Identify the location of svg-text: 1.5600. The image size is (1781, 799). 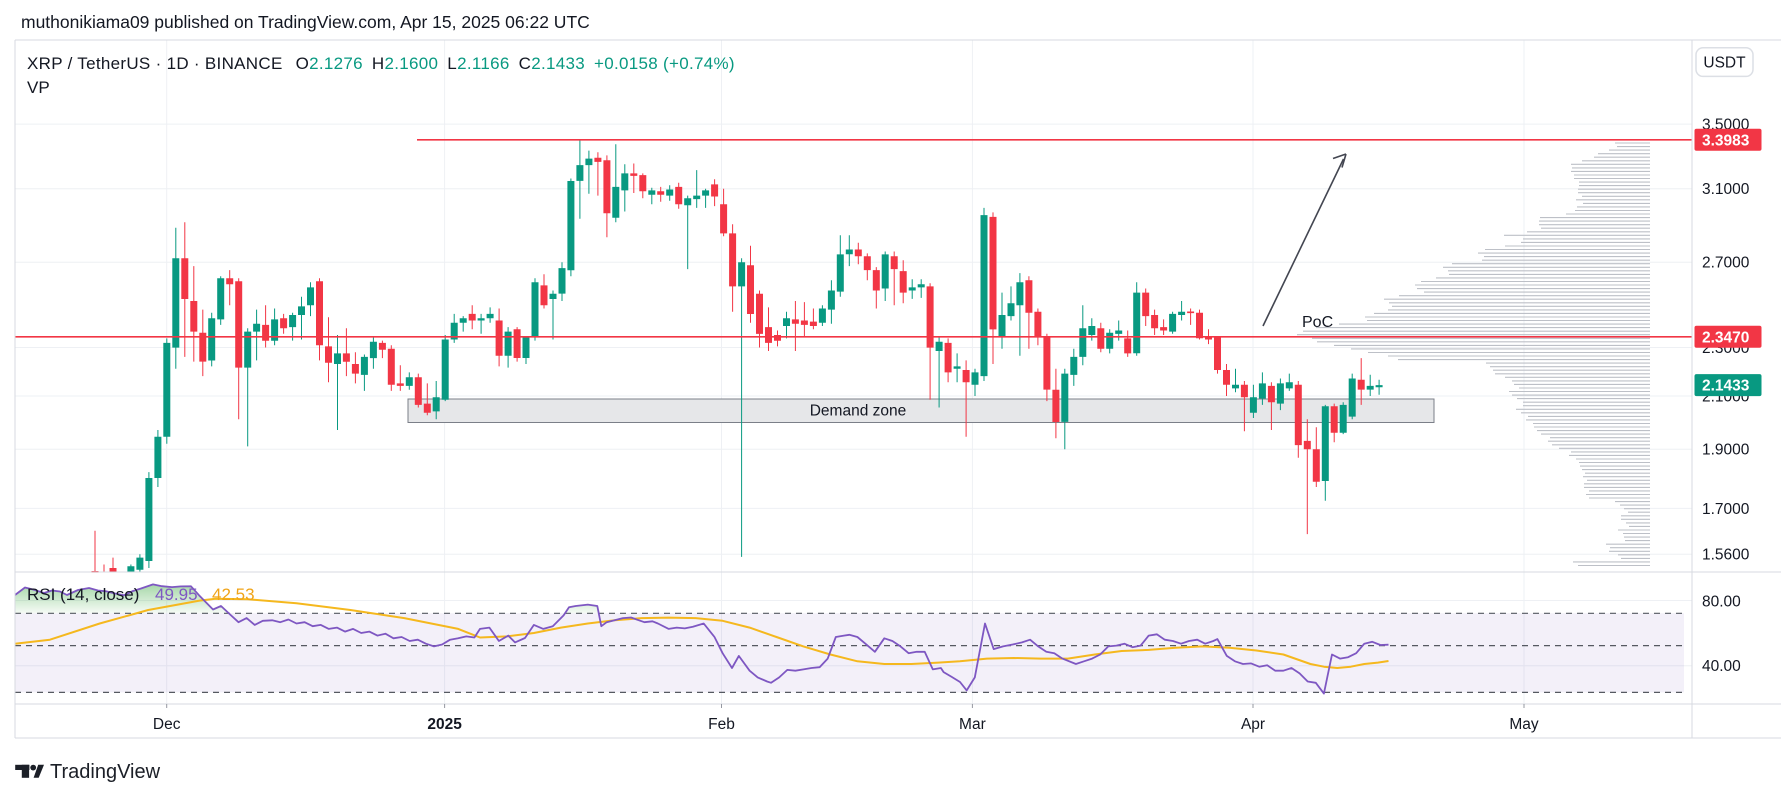
(1726, 555).